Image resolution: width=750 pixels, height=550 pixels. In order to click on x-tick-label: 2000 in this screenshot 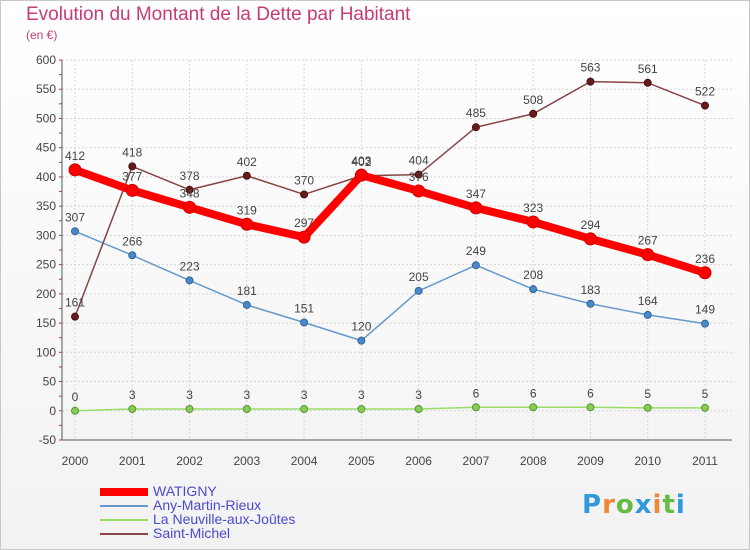, I will do `click(75, 461)`.